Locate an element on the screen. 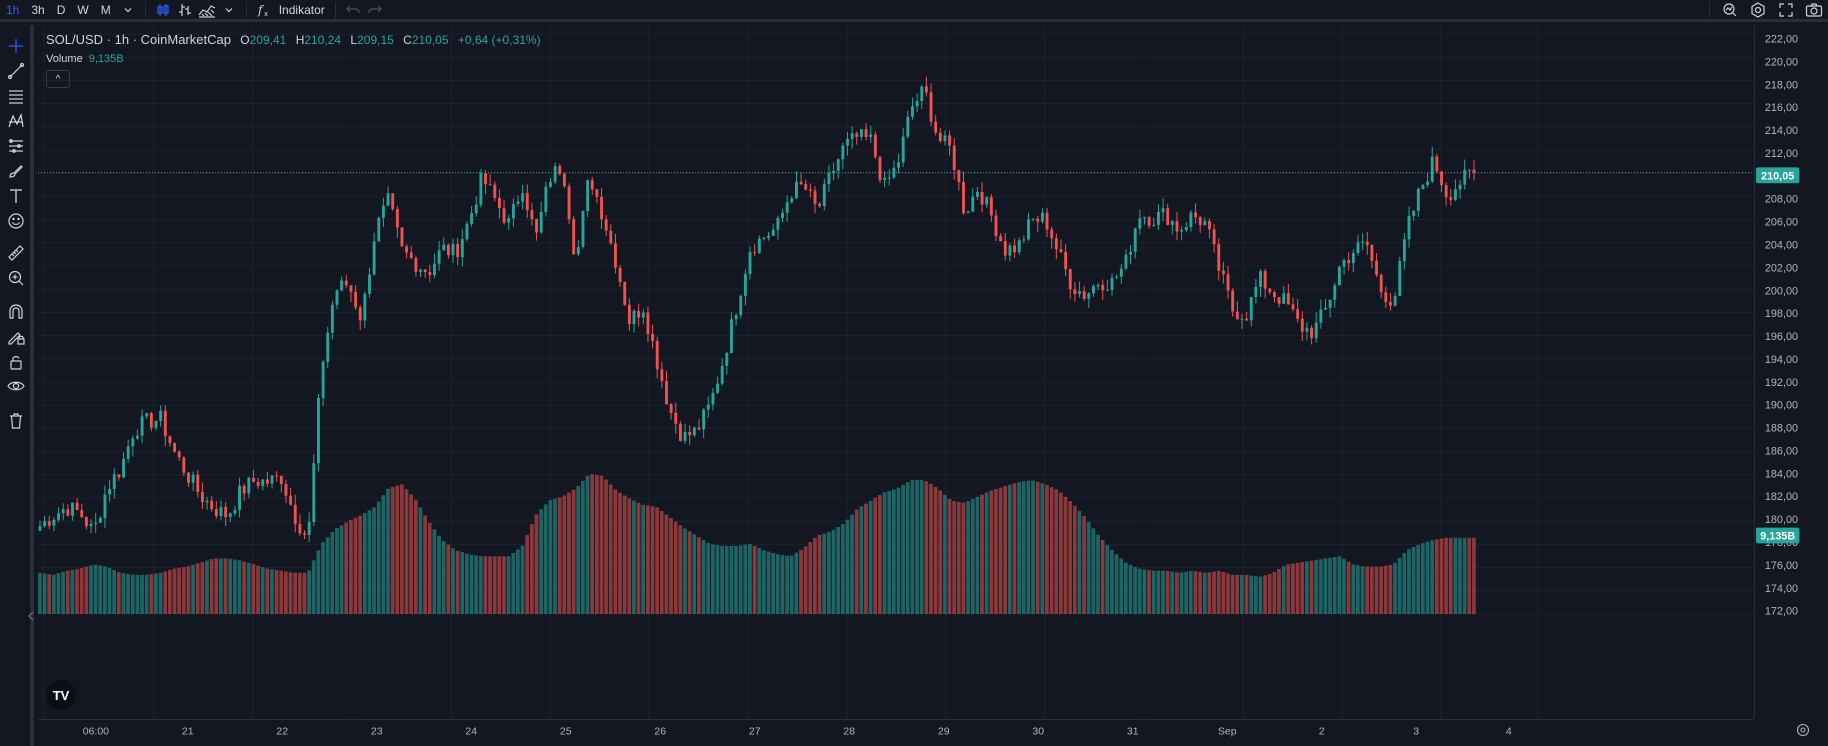  brush-icon is located at coordinates (16, 171).